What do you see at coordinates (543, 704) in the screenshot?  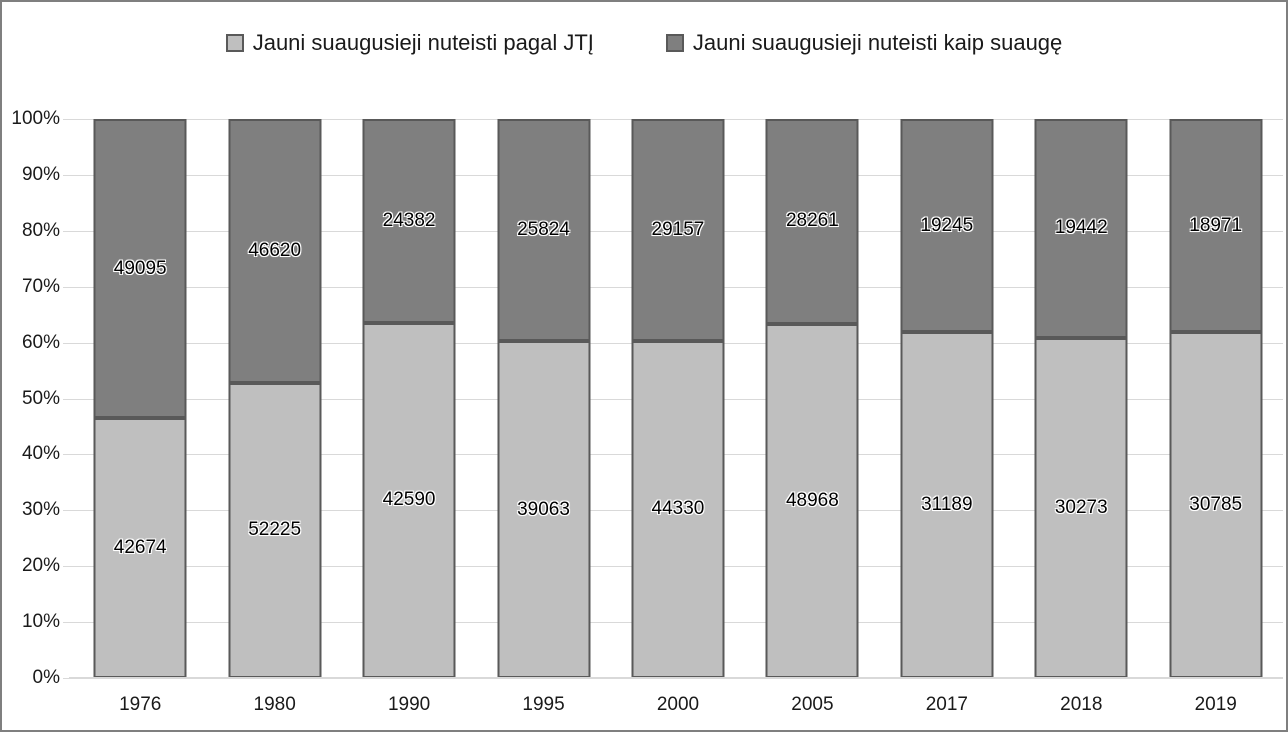 I see `x-tick-label-1995: 1995` at bounding box center [543, 704].